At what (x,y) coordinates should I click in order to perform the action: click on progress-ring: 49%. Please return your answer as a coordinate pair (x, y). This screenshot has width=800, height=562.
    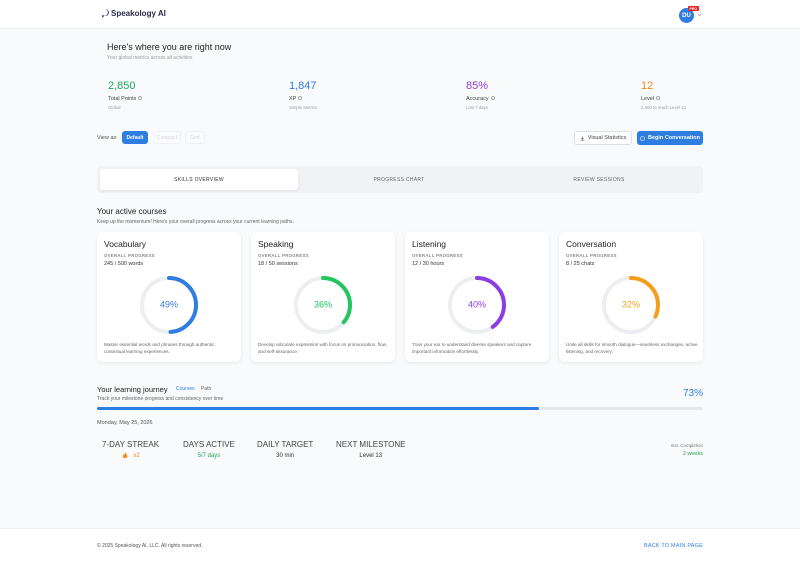
    Looking at the image, I should click on (169, 305).